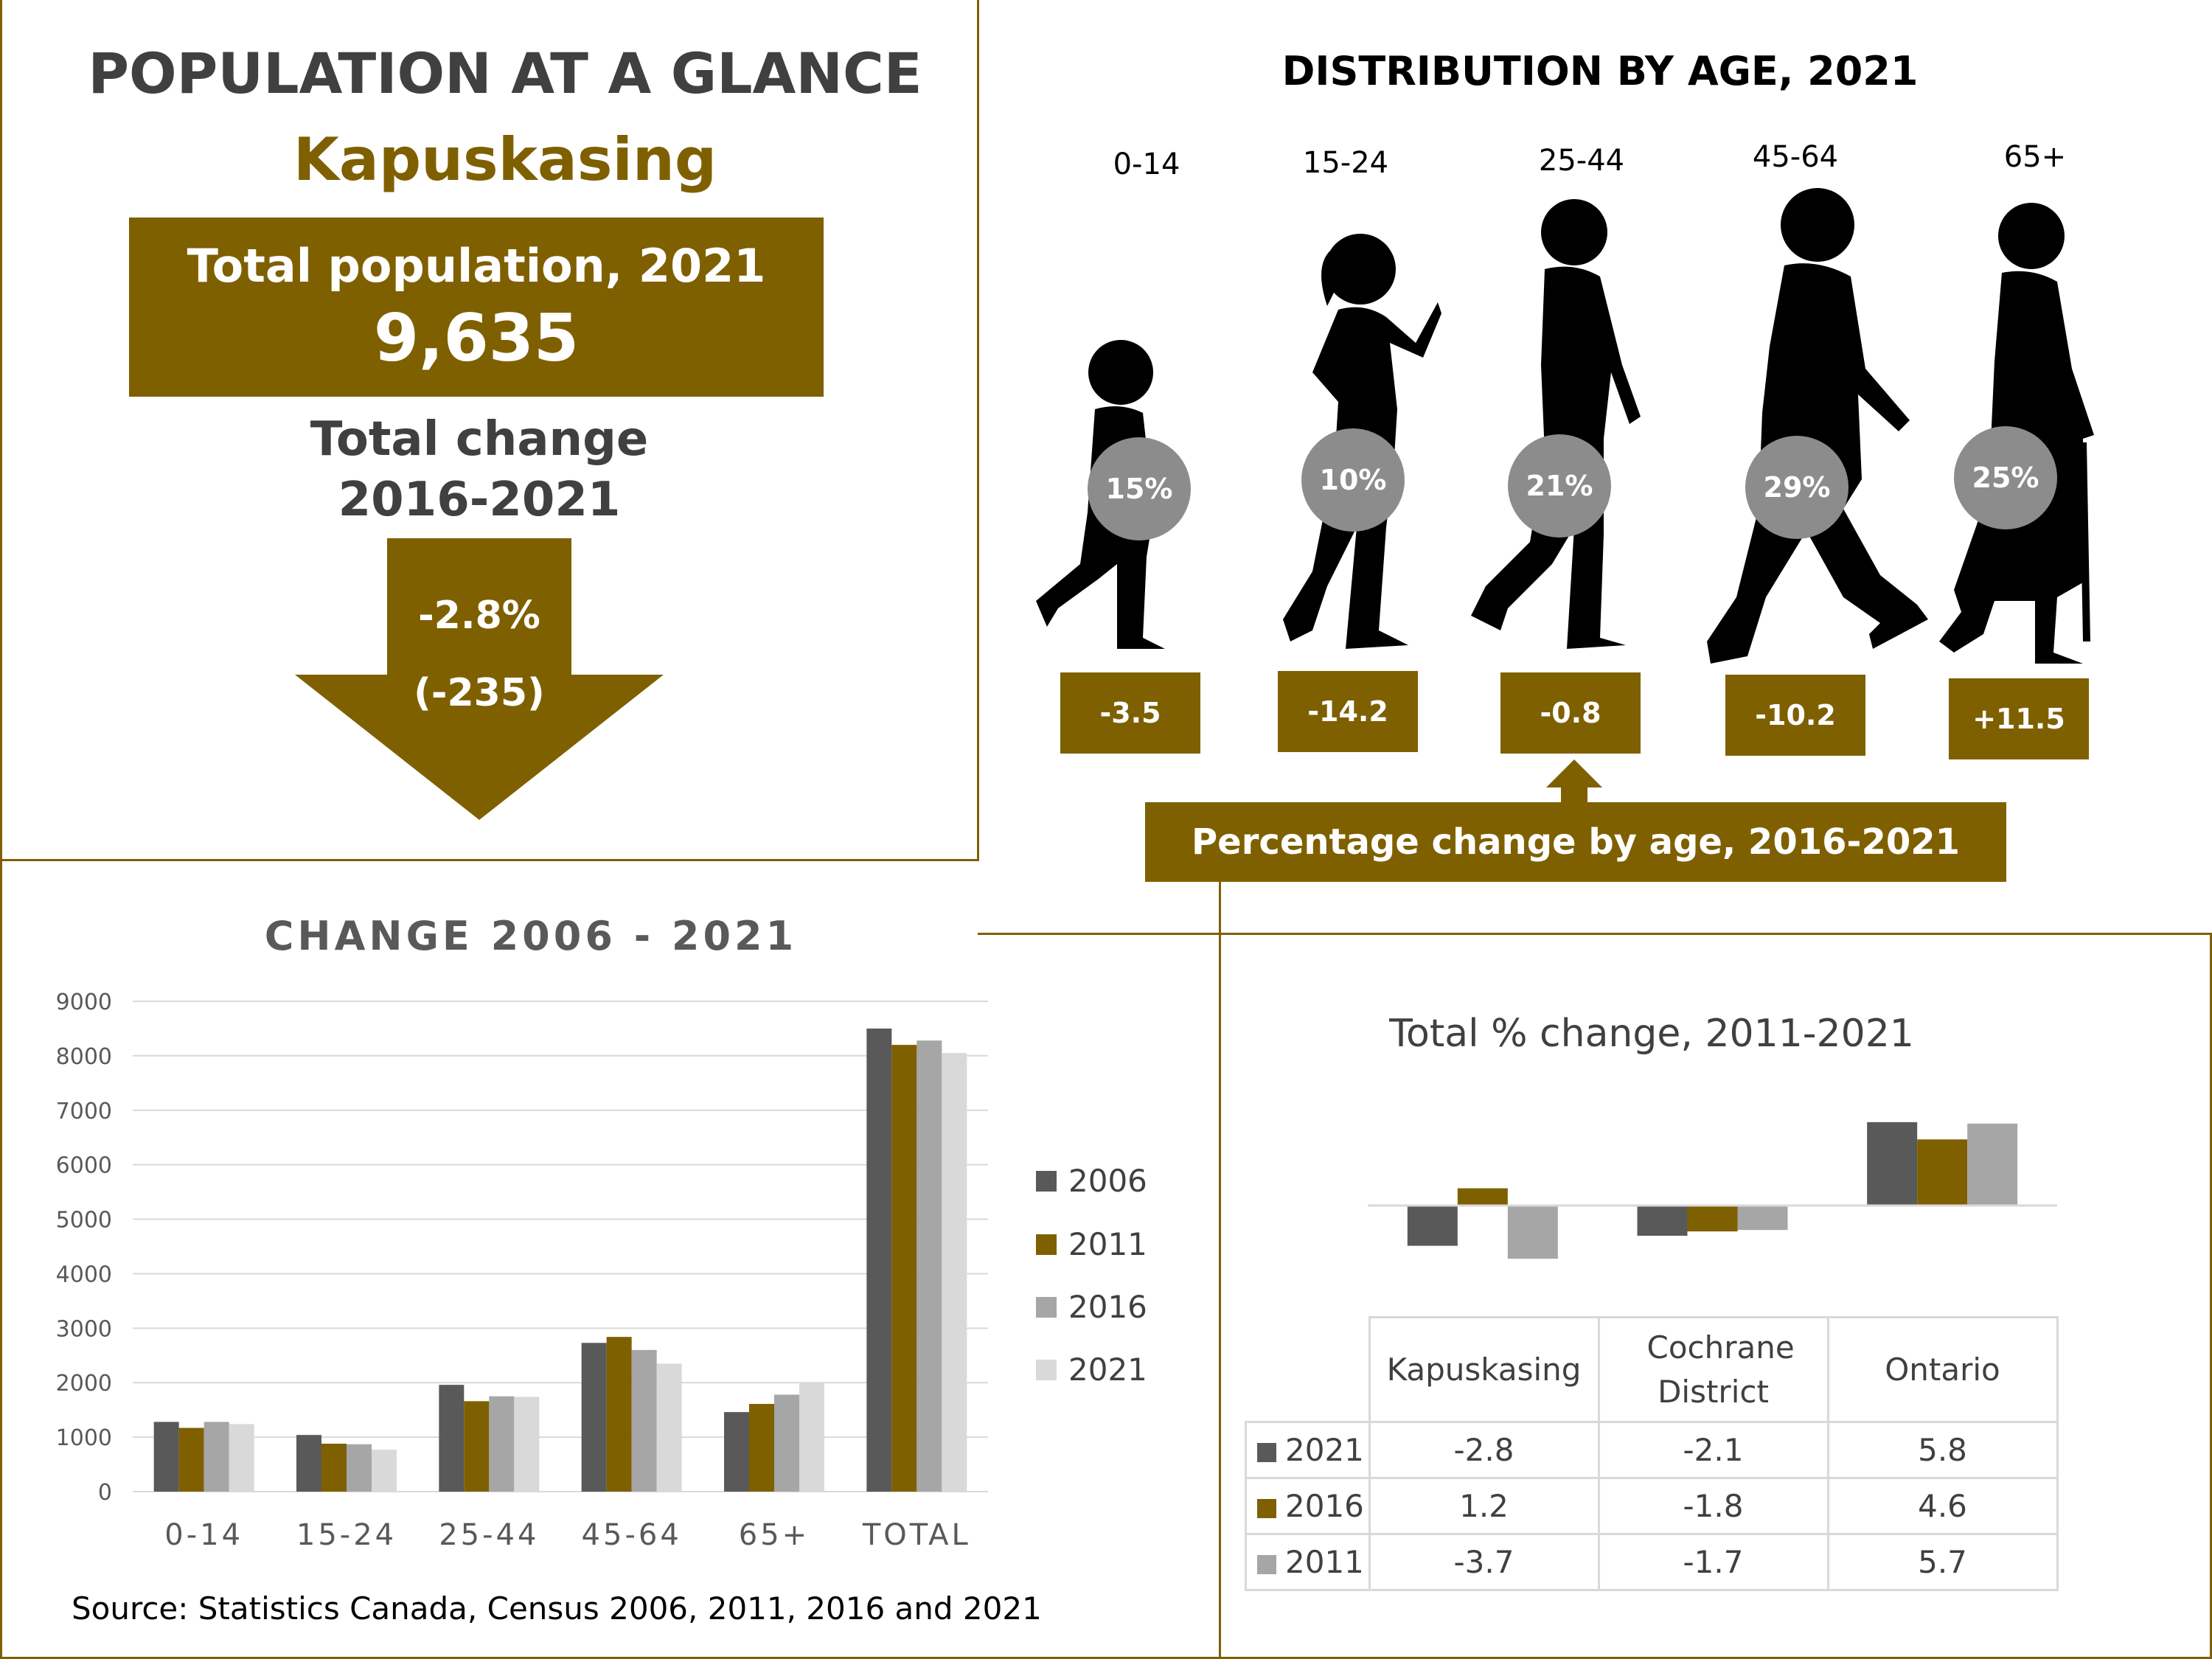 The image size is (2212, 1659). Describe the element at coordinates (1942, 1369) in the screenshot. I see `table-header-ontario: Ontario` at that location.